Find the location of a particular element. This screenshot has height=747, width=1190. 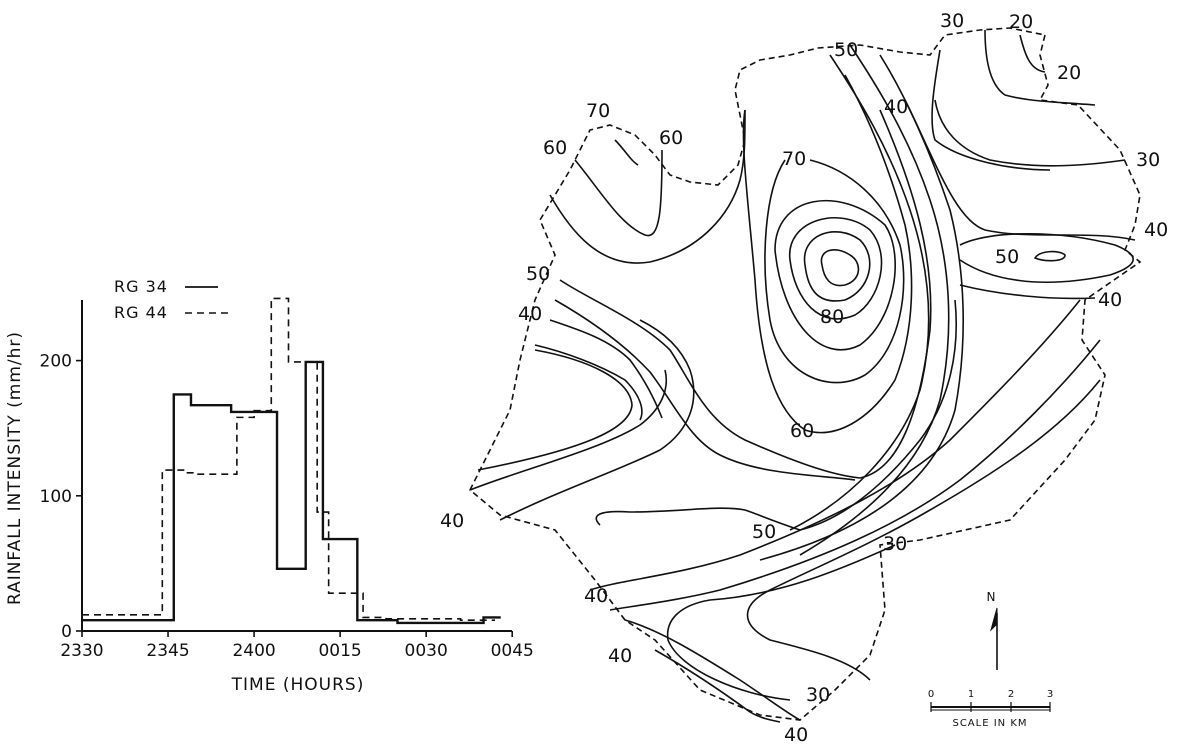

contour-80-ring is located at coordinates (837, 266).